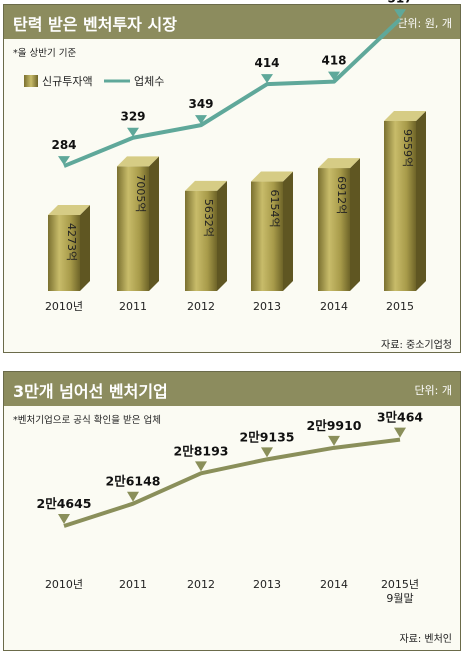  Describe the element at coordinates (266, 63) in the screenshot. I see `line-value-label: 414` at that location.